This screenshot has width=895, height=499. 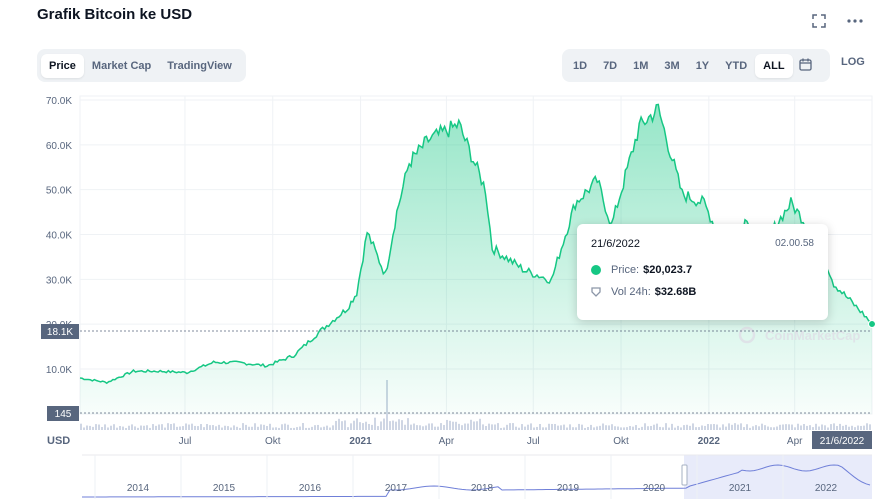 I want to click on currency-label: USD, so click(x=58, y=441).